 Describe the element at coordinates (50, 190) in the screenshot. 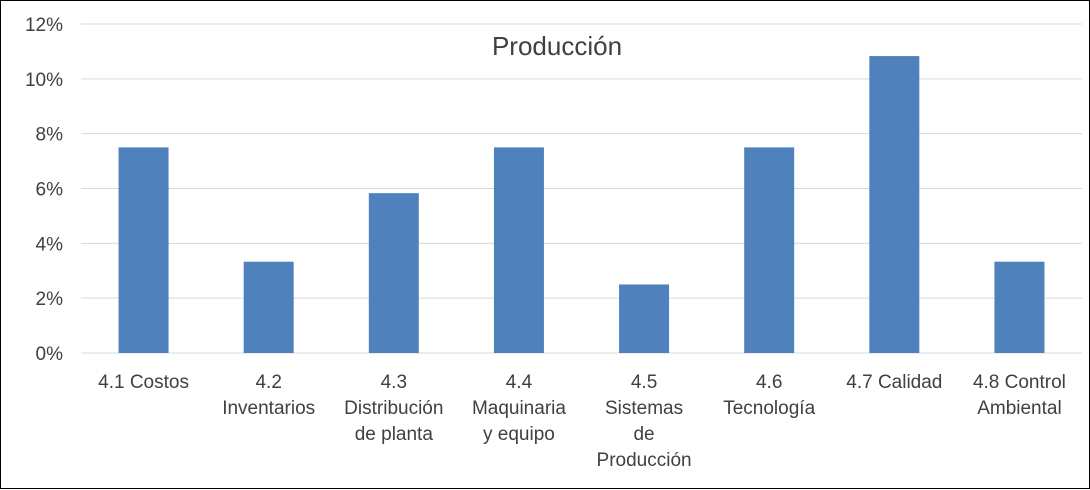

I see `y-tick-label: 6%` at that location.